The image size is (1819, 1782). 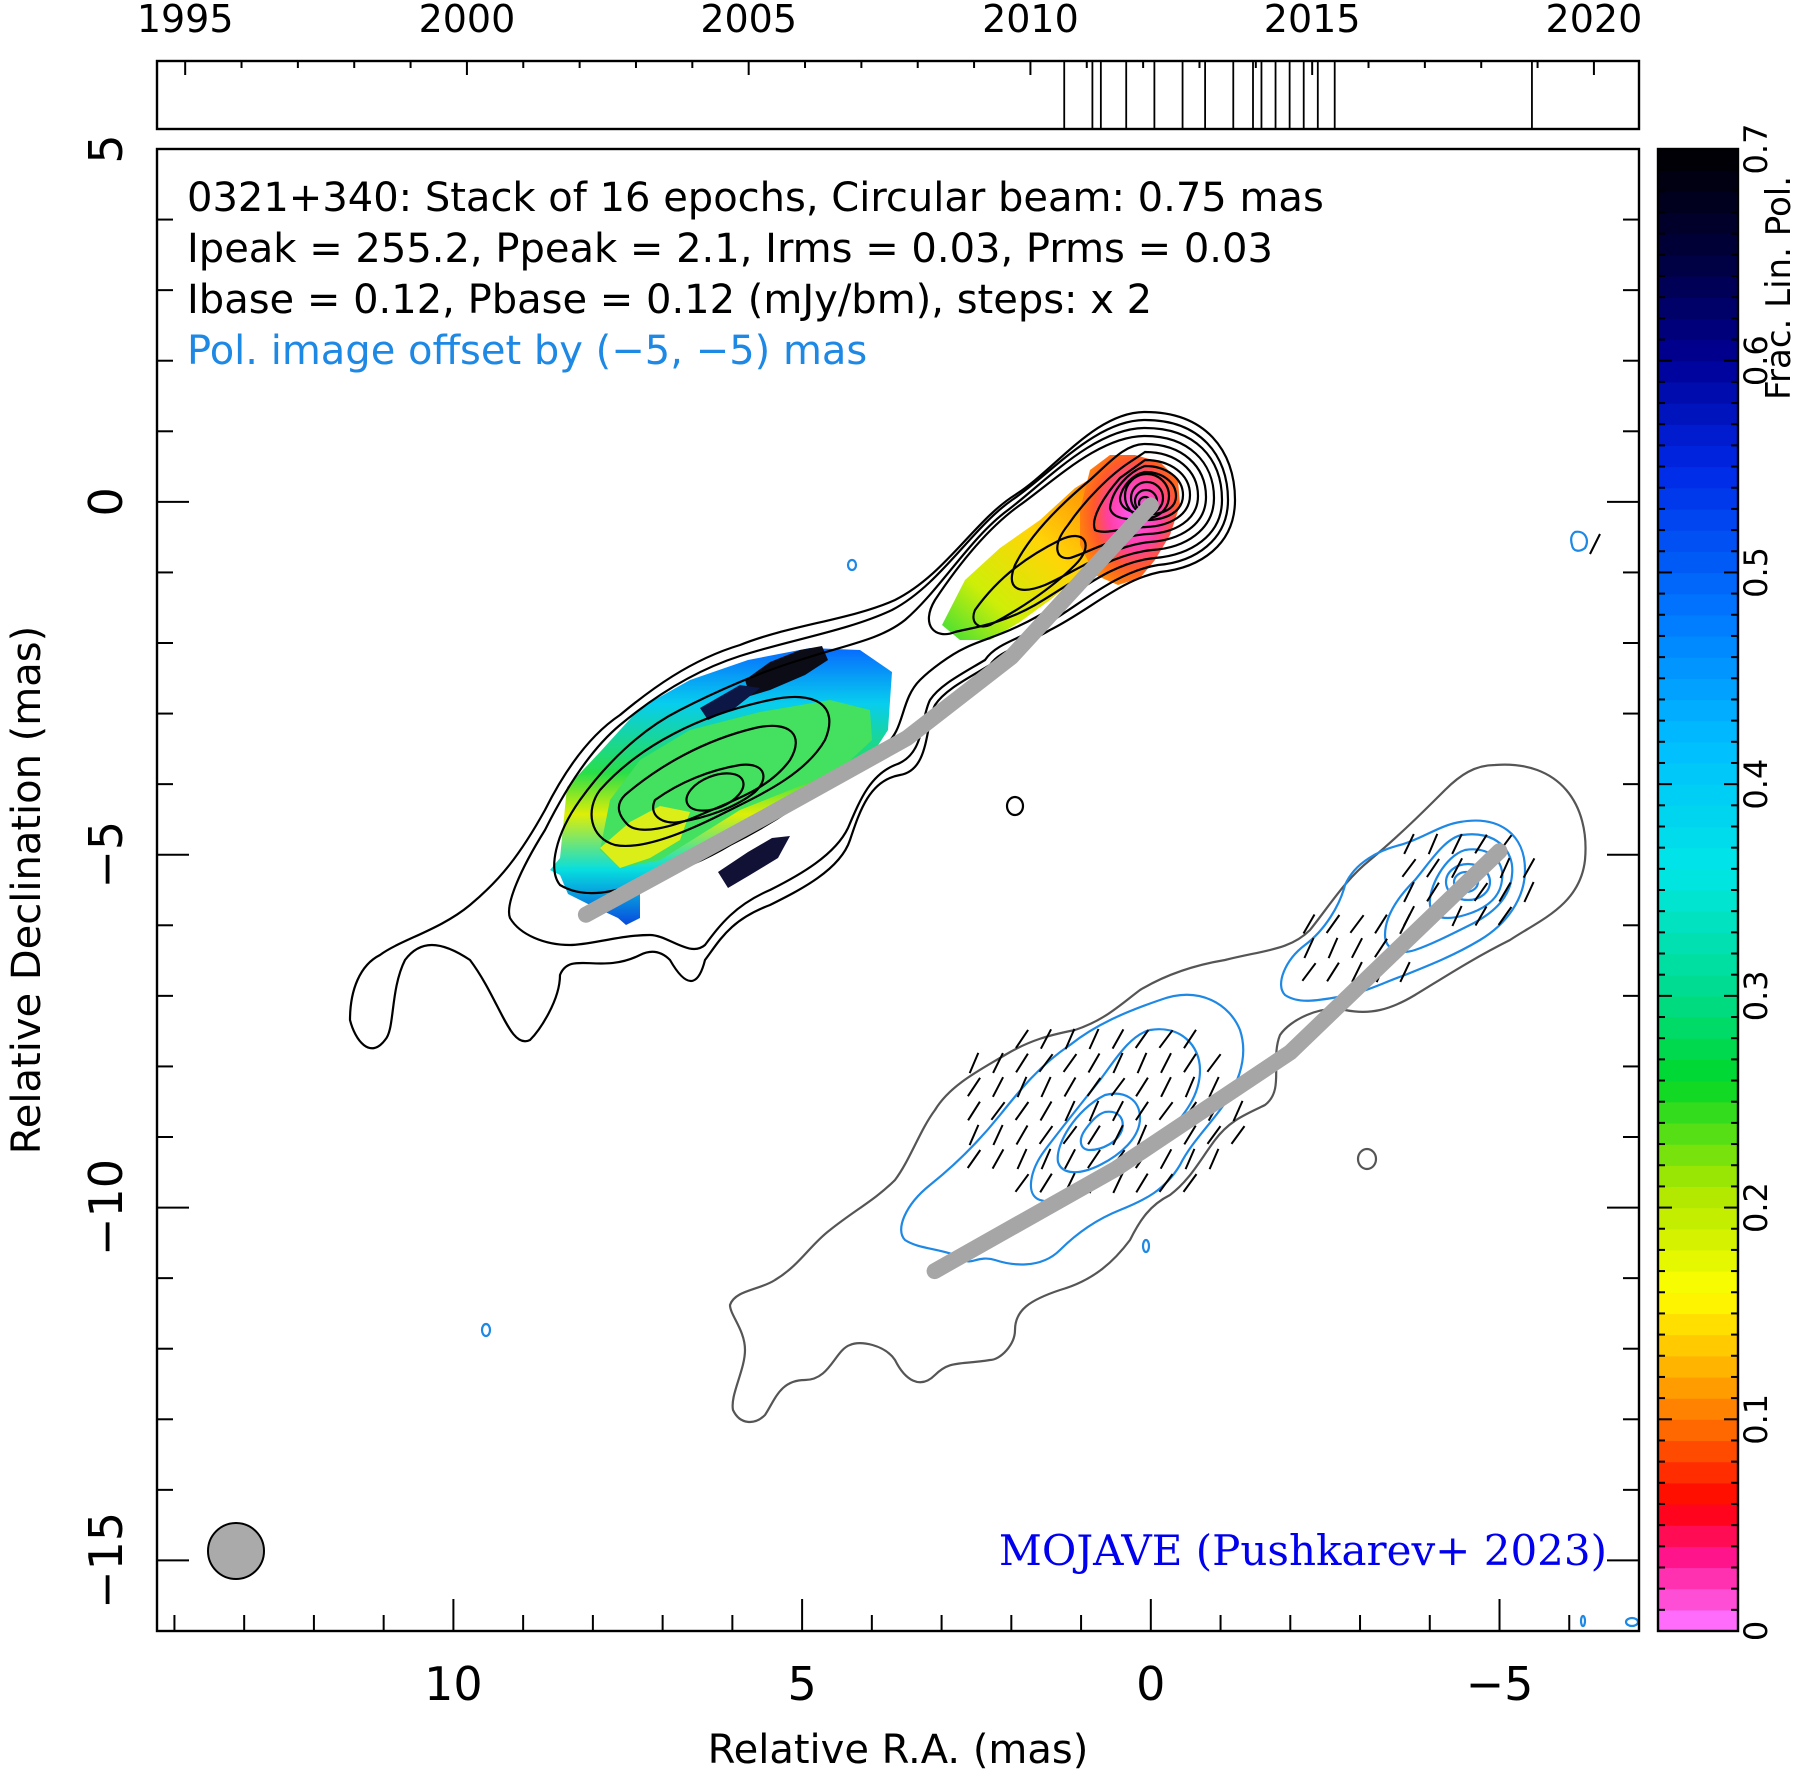 What do you see at coordinates (1283, 863) in the screenshot?
I see `evpa-ticks` at bounding box center [1283, 863].